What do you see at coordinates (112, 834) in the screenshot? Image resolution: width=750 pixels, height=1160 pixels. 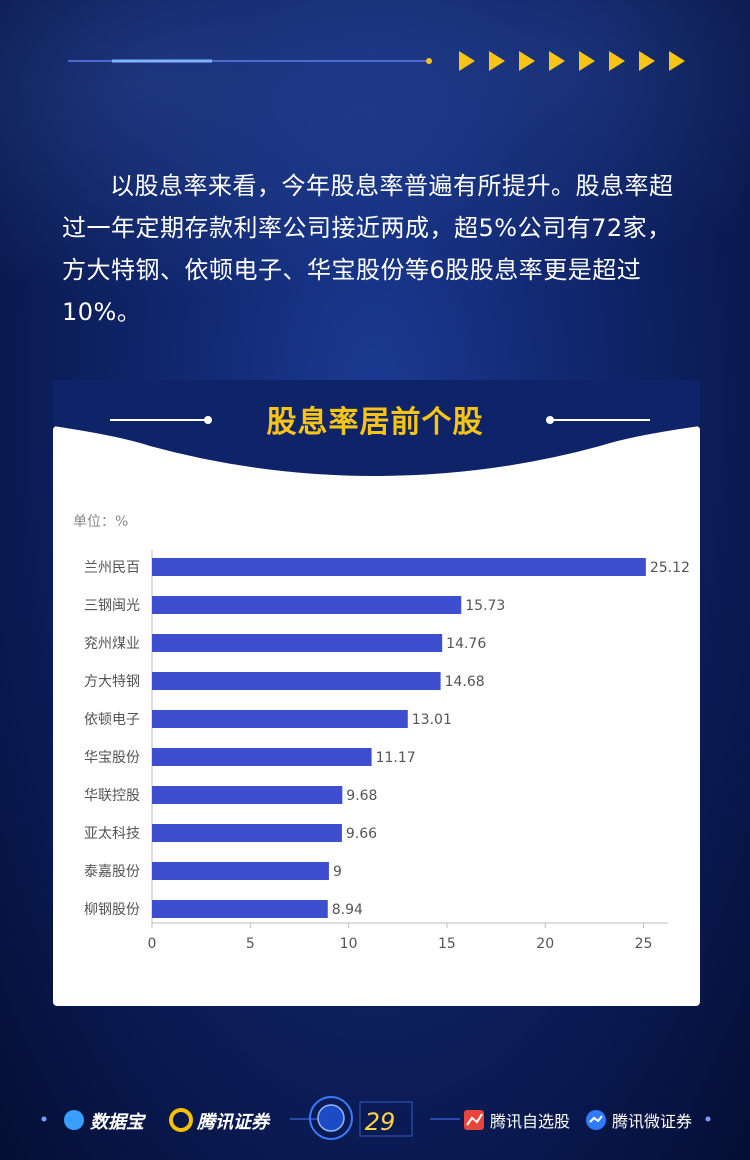 I see `category-label: 亚太科技` at bounding box center [112, 834].